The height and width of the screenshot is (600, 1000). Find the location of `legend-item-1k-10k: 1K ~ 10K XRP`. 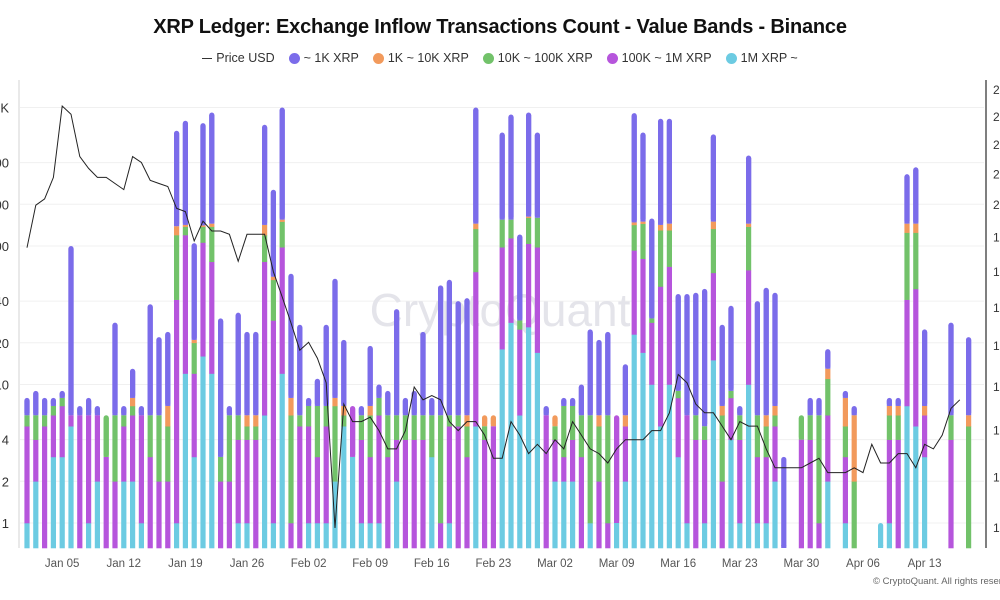

legend-item-1k-10k: 1K ~ 10K XRP is located at coordinates (420, 58).